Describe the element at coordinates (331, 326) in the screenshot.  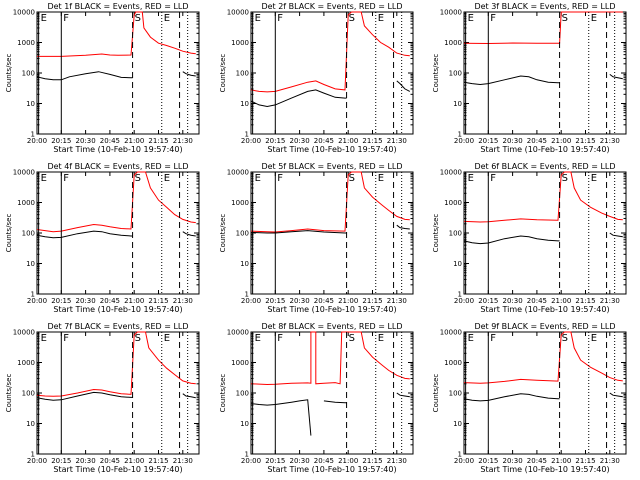
I see `subplot-title: Det 8f BLACK = Events, RED = LLD` at that location.